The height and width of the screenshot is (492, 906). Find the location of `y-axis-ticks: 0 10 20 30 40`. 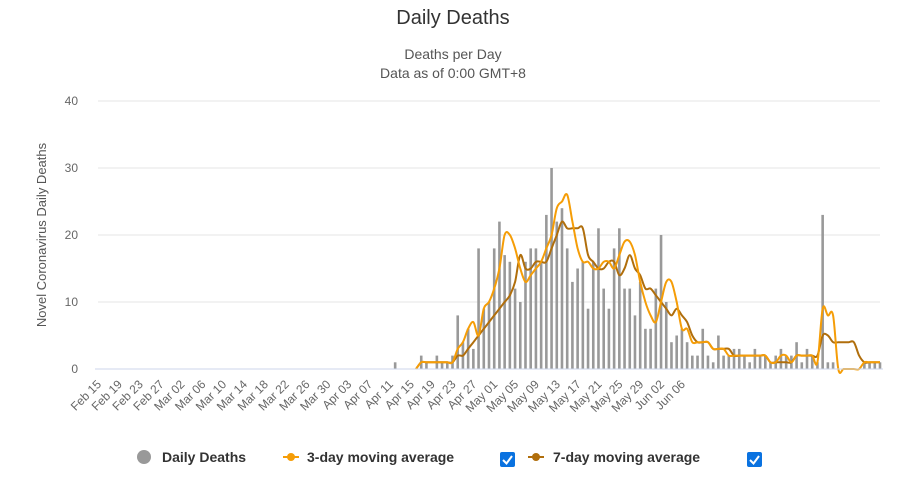

y-axis-ticks: 0 10 20 30 40 is located at coordinates (72, 235).